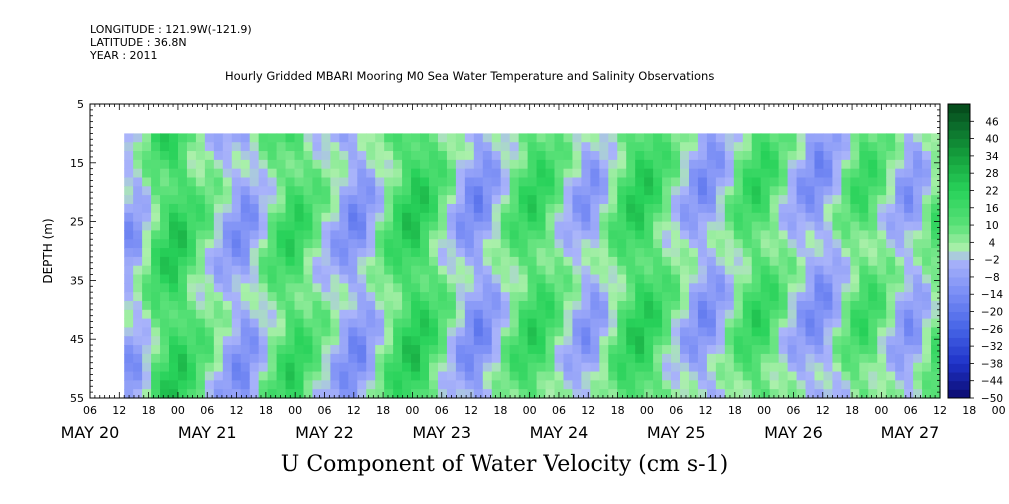  I want to click on colorbar-label: 34, so click(992, 157).